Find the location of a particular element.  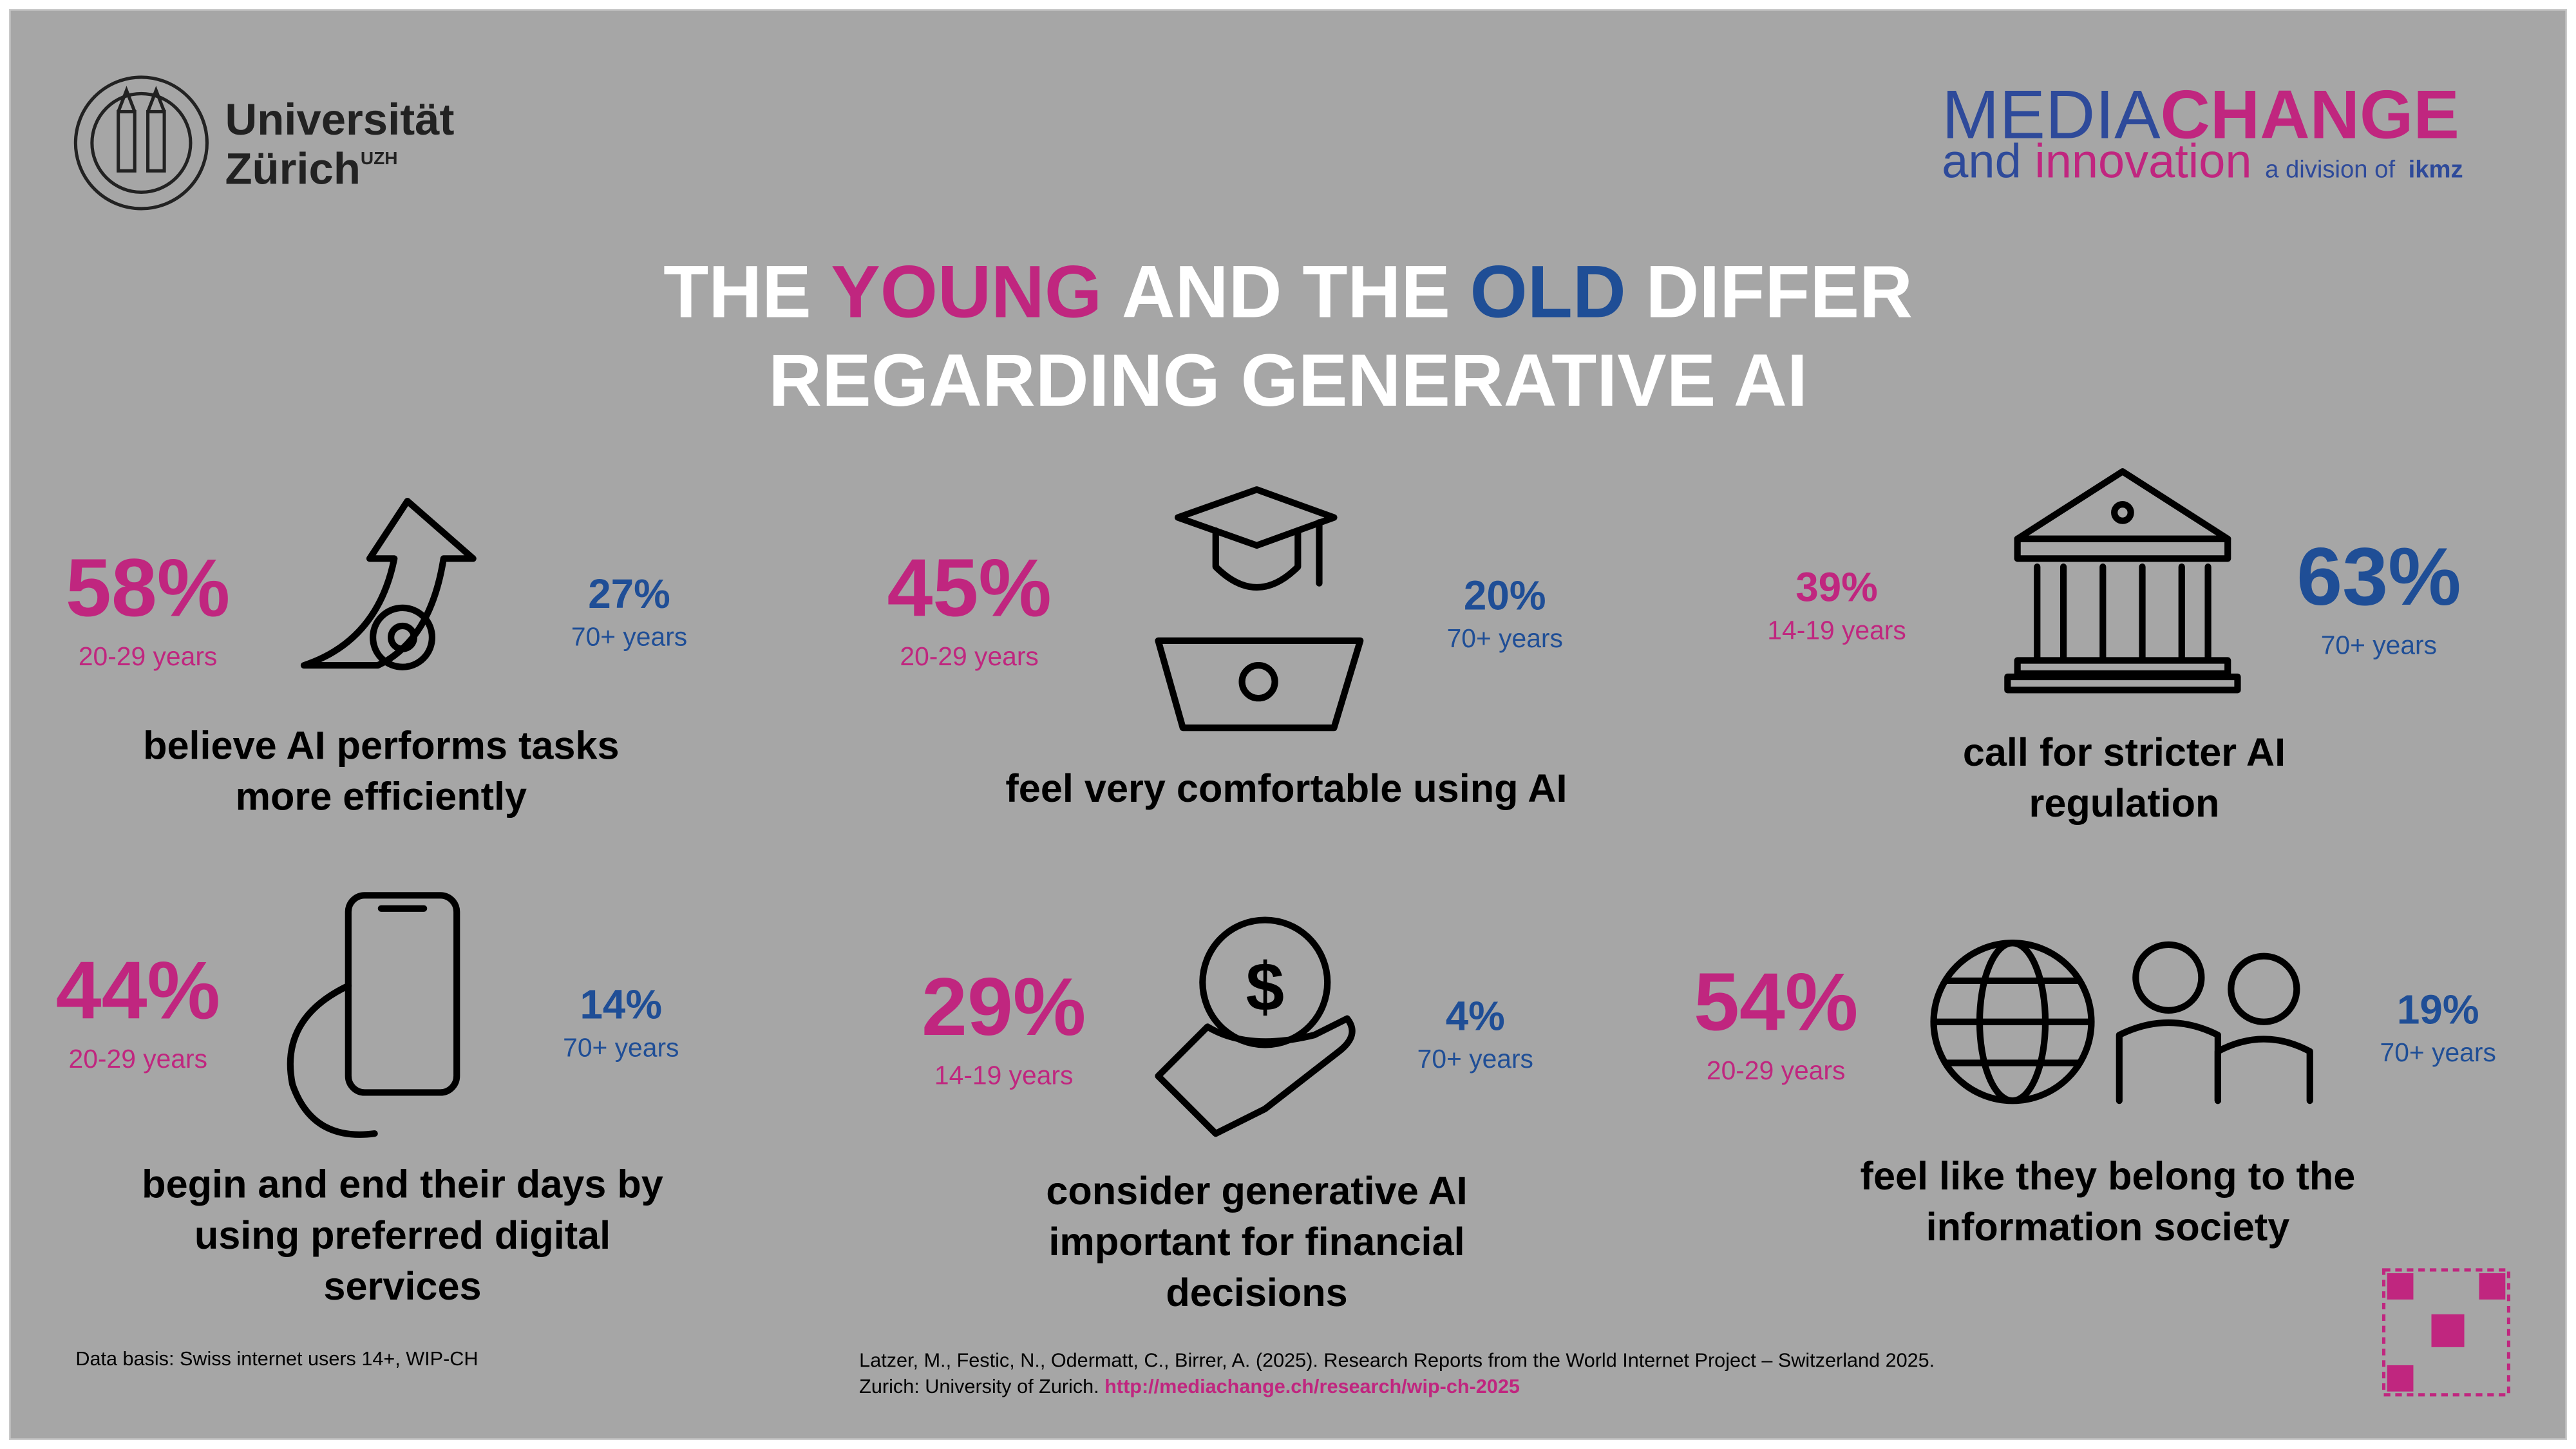

publisher: Zurich: University of Zurich. is located at coordinates (979, 1386).